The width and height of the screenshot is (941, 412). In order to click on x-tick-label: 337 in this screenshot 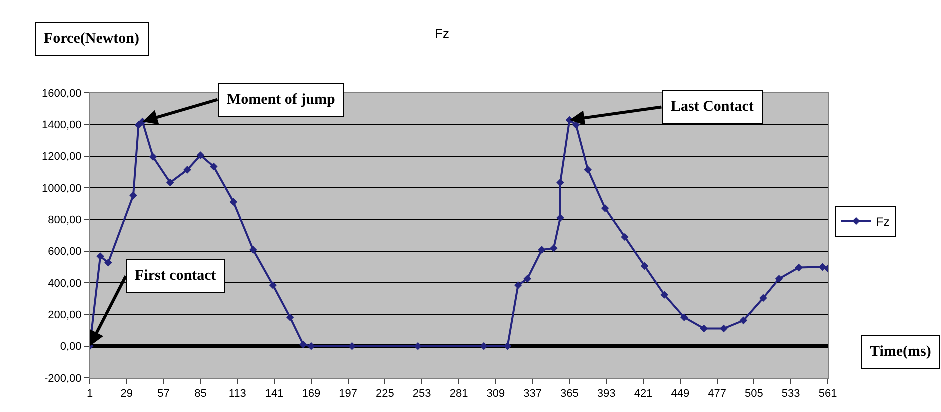, I will do `click(533, 394)`.